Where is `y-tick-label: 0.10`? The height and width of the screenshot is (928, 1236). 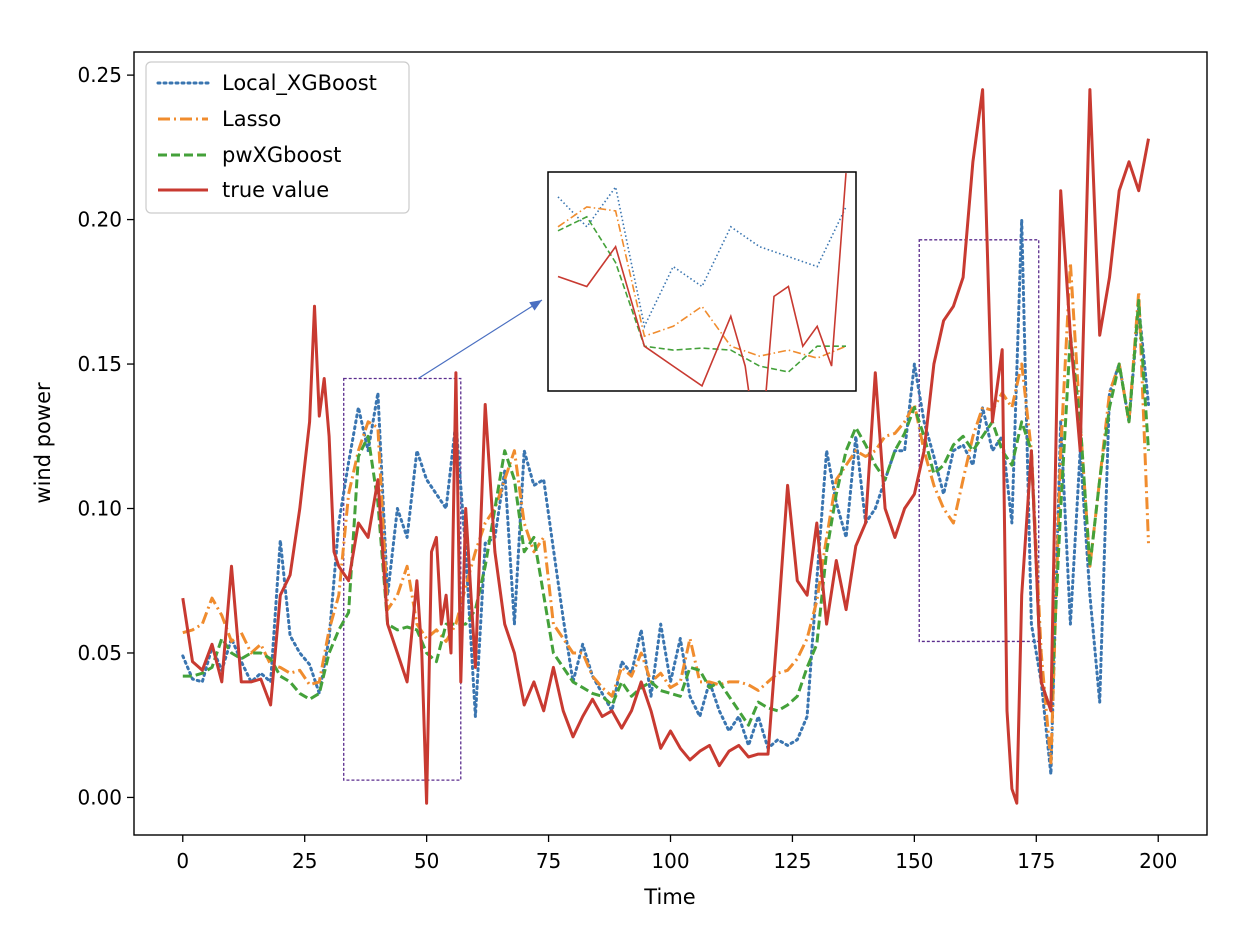 y-tick-label: 0.10 is located at coordinates (99, 509).